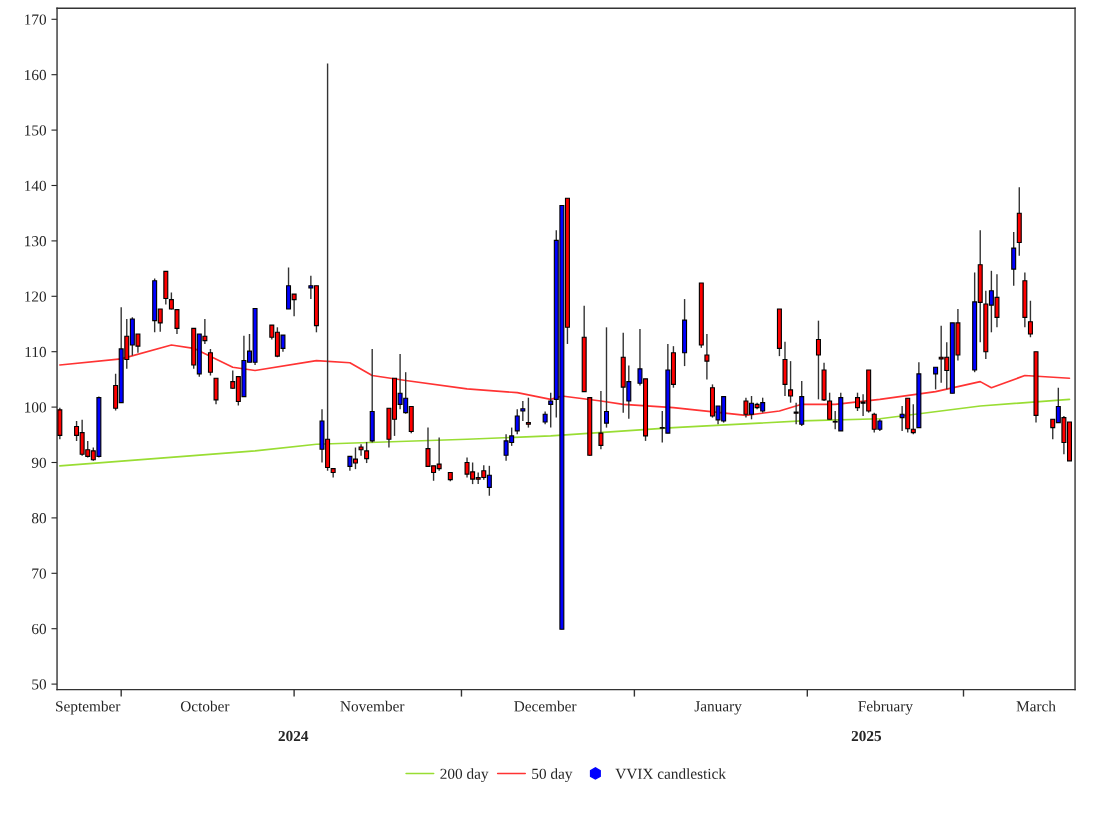 Image resolution: width=1097 pixels, height=821 pixels. What do you see at coordinates (88, 707) in the screenshot?
I see `x-tick-label: September` at bounding box center [88, 707].